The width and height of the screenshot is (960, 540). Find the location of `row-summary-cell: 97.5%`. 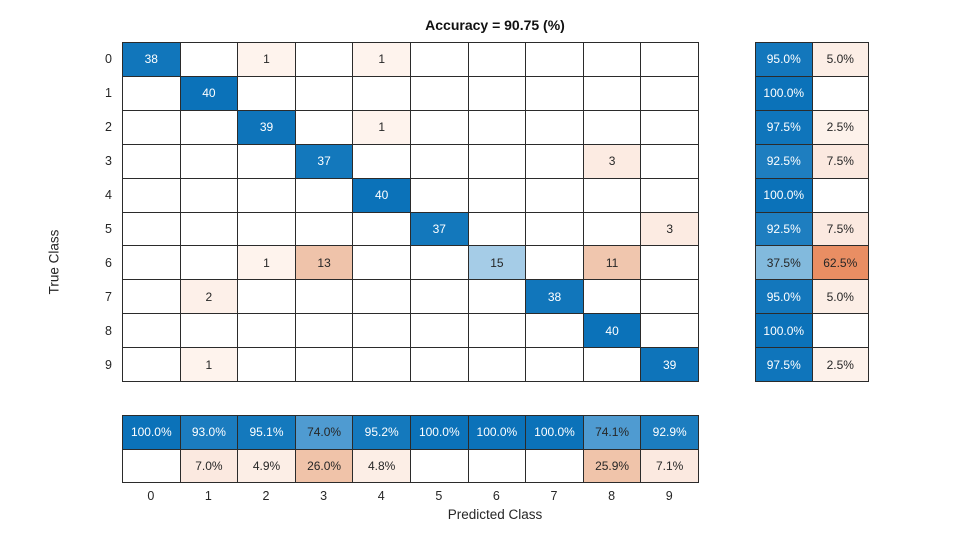

row-summary-cell: 97.5% is located at coordinates (784, 127).